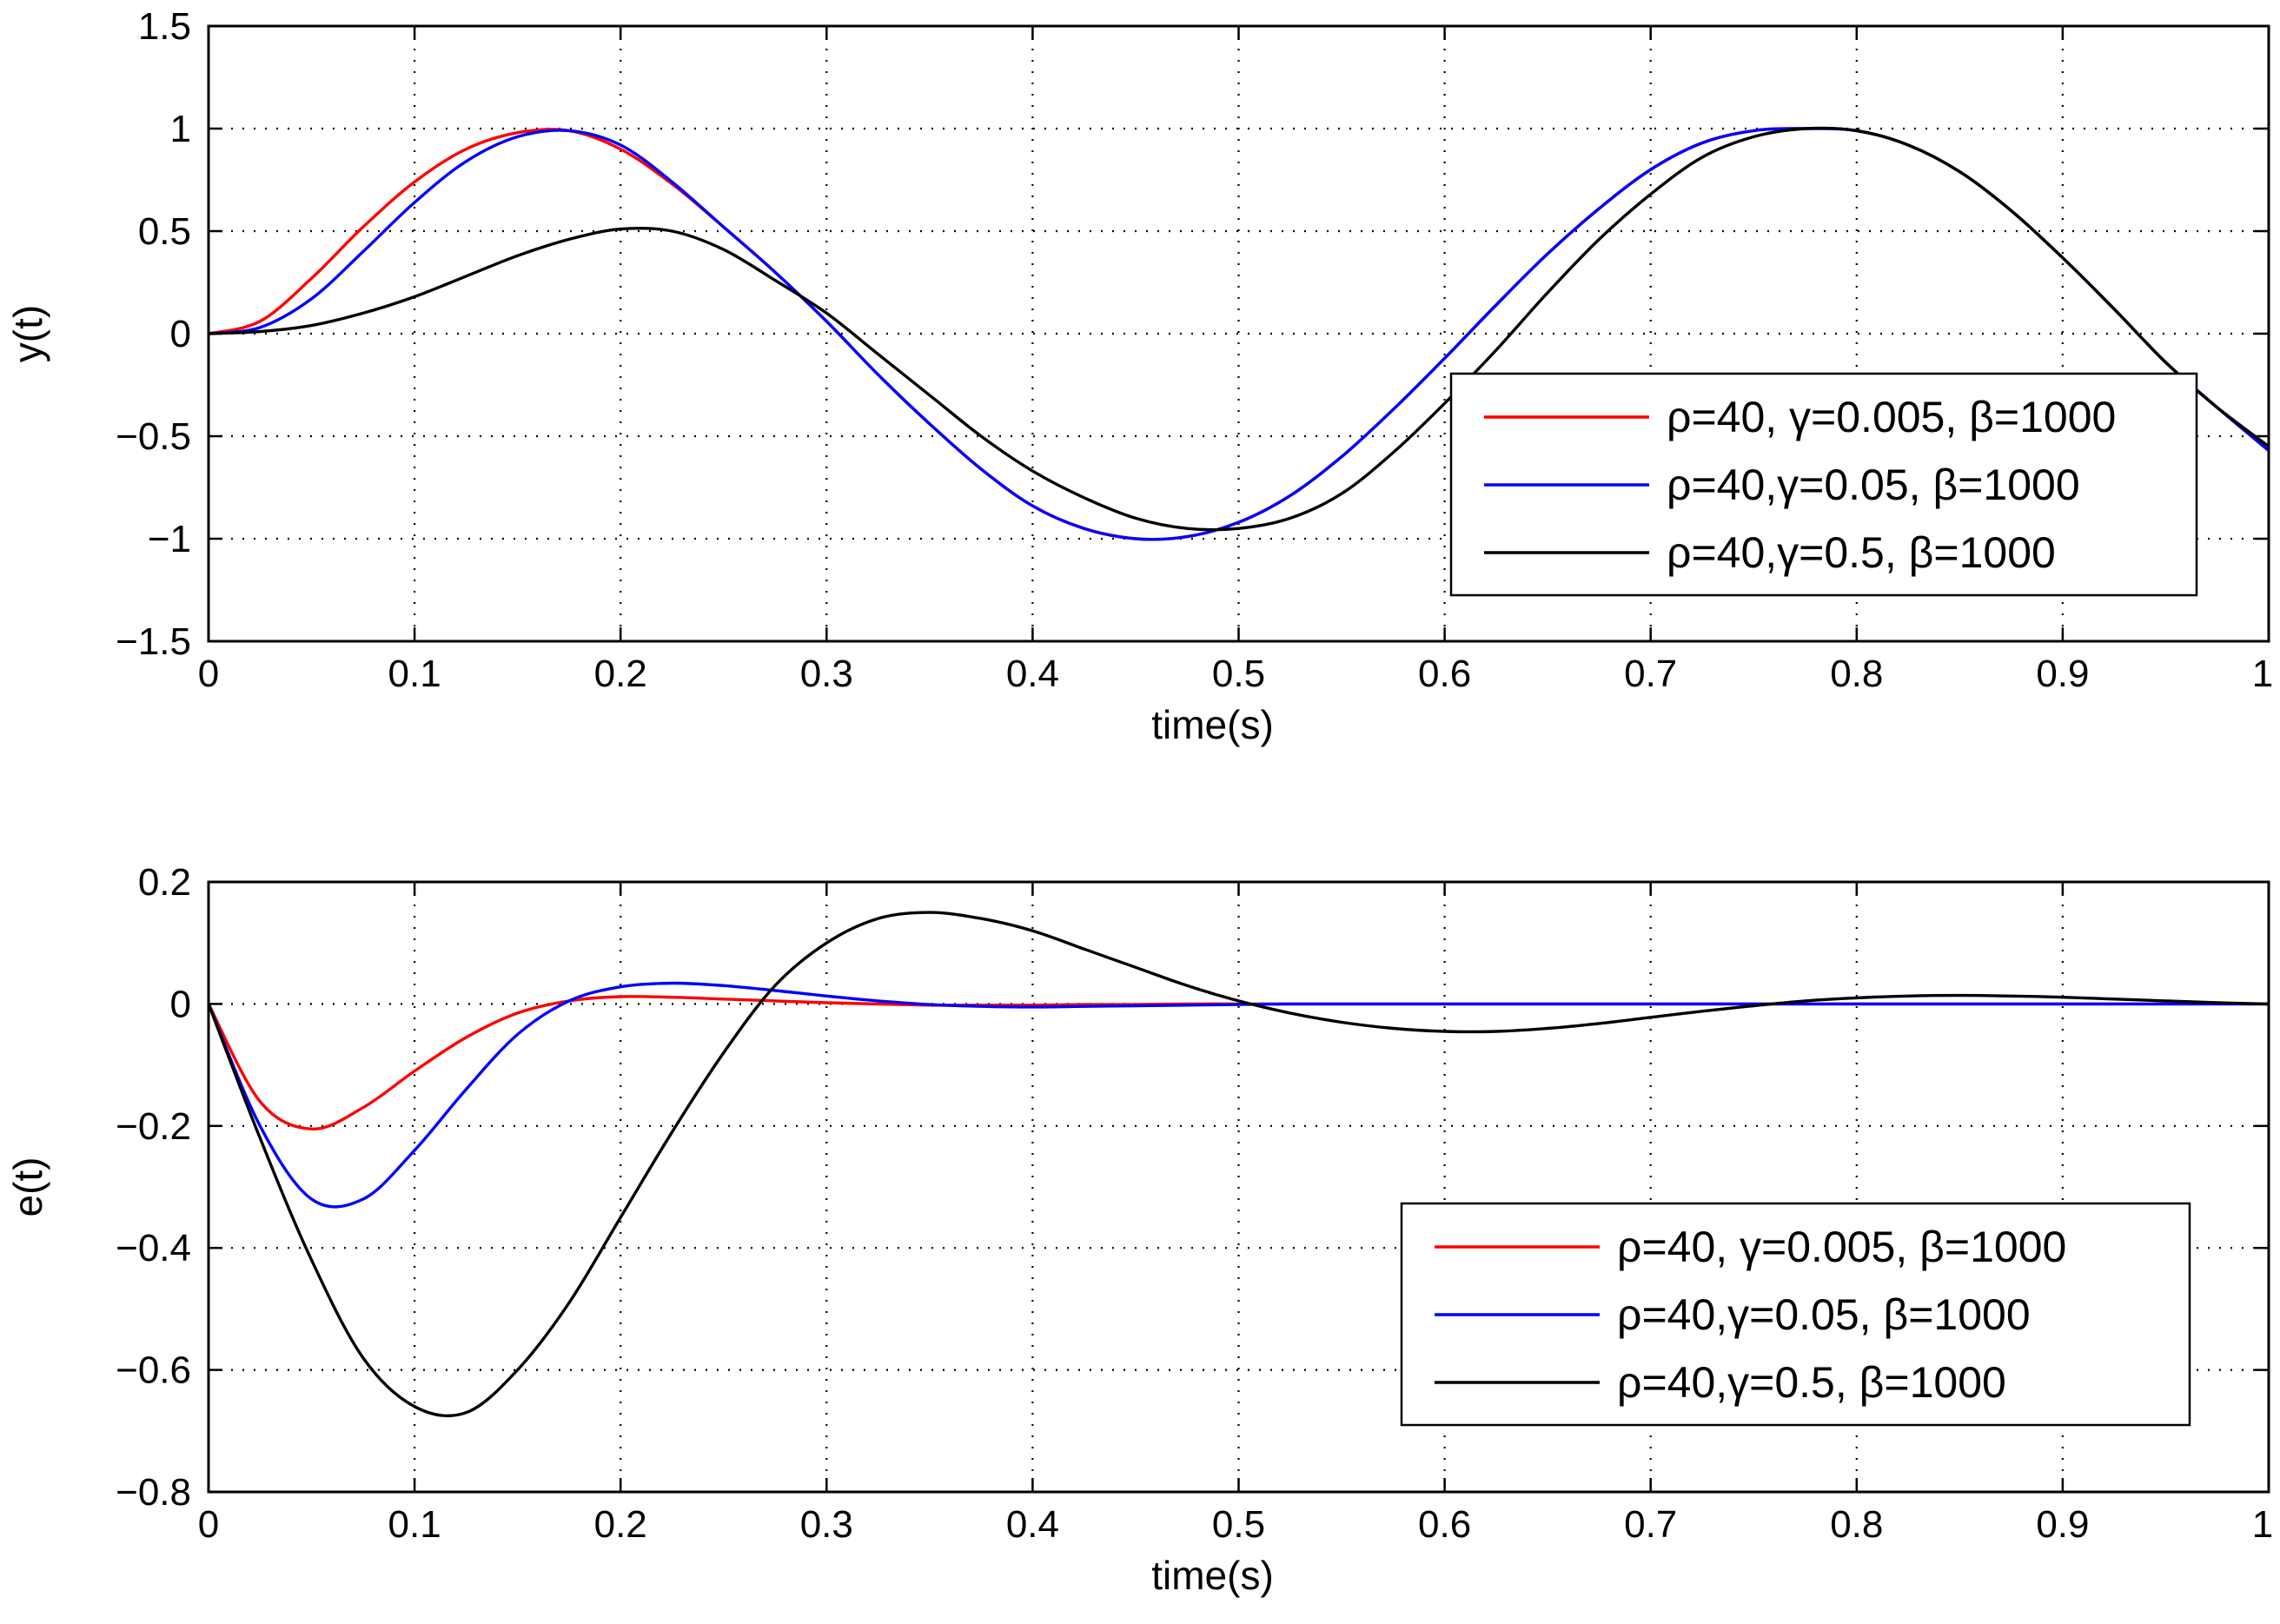 Image resolution: width=2280 pixels, height=1624 pixels. What do you see at coordinates (153, 334) in the screenshot?
I see `y-tick-labels: −1.5 −1 −0.5 0 0.5 1 1.5` at bounding box center [153, 334].